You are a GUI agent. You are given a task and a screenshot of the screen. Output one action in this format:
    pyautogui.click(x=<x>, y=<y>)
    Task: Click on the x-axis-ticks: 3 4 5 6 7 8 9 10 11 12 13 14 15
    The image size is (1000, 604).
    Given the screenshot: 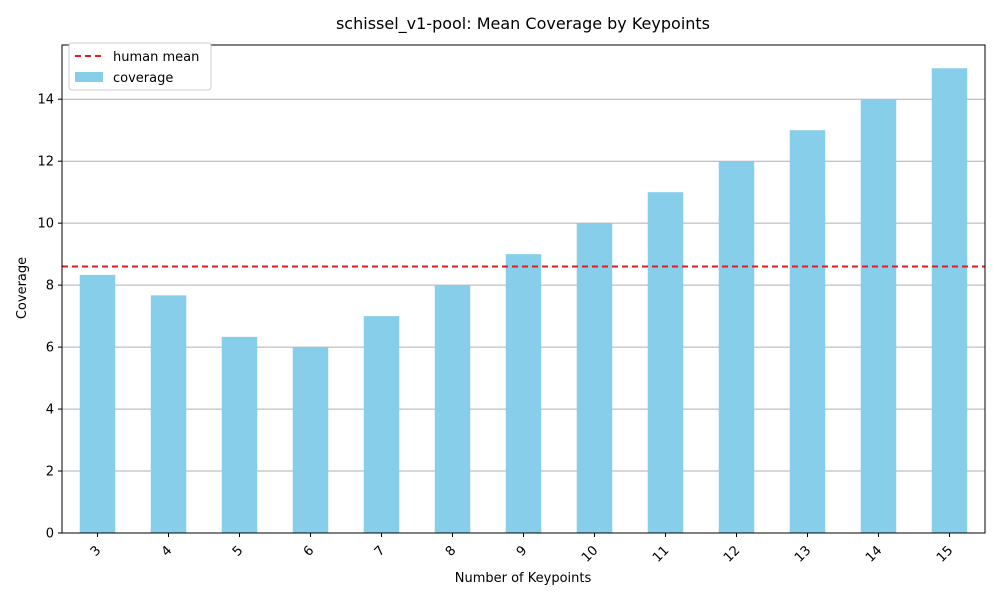 What is the action you would take?
    pyautogui.click(x=522, y=549)
    